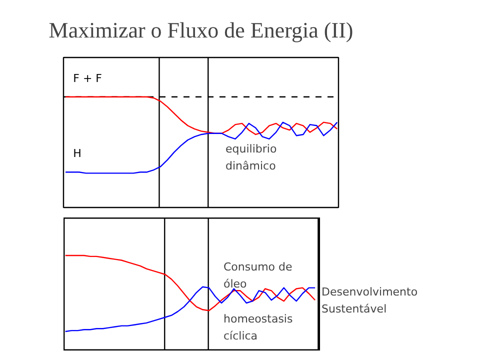 The image size is (480, 360). What do you see at coordinates (370, 301) in the screenshot?
I see `text: Desenvolvimento Sustentável` at bounding box center [370, 301].